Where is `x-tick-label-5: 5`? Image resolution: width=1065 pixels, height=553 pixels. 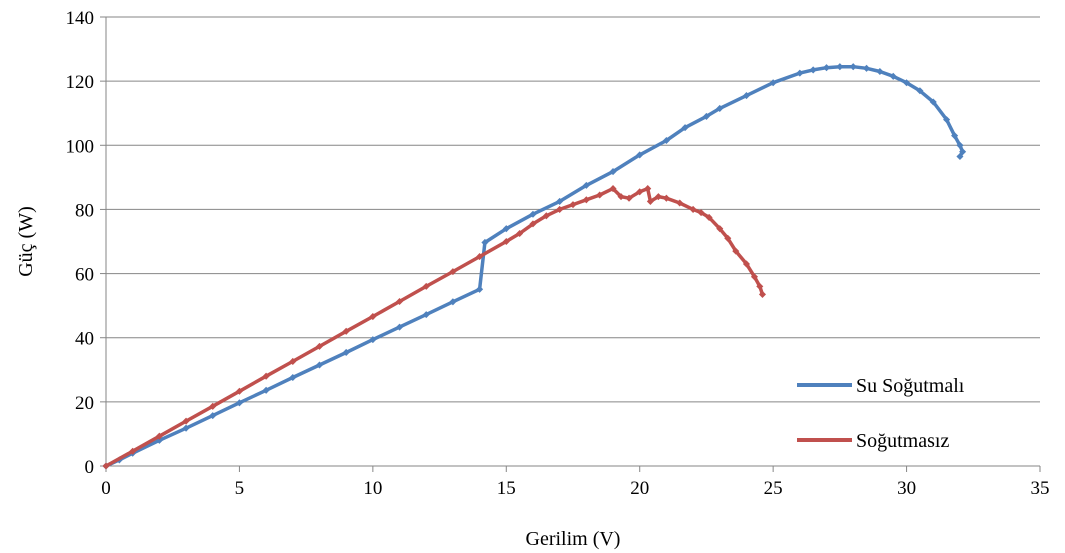 x-tick-label-5: 5 is located at coordinates (240, 488).